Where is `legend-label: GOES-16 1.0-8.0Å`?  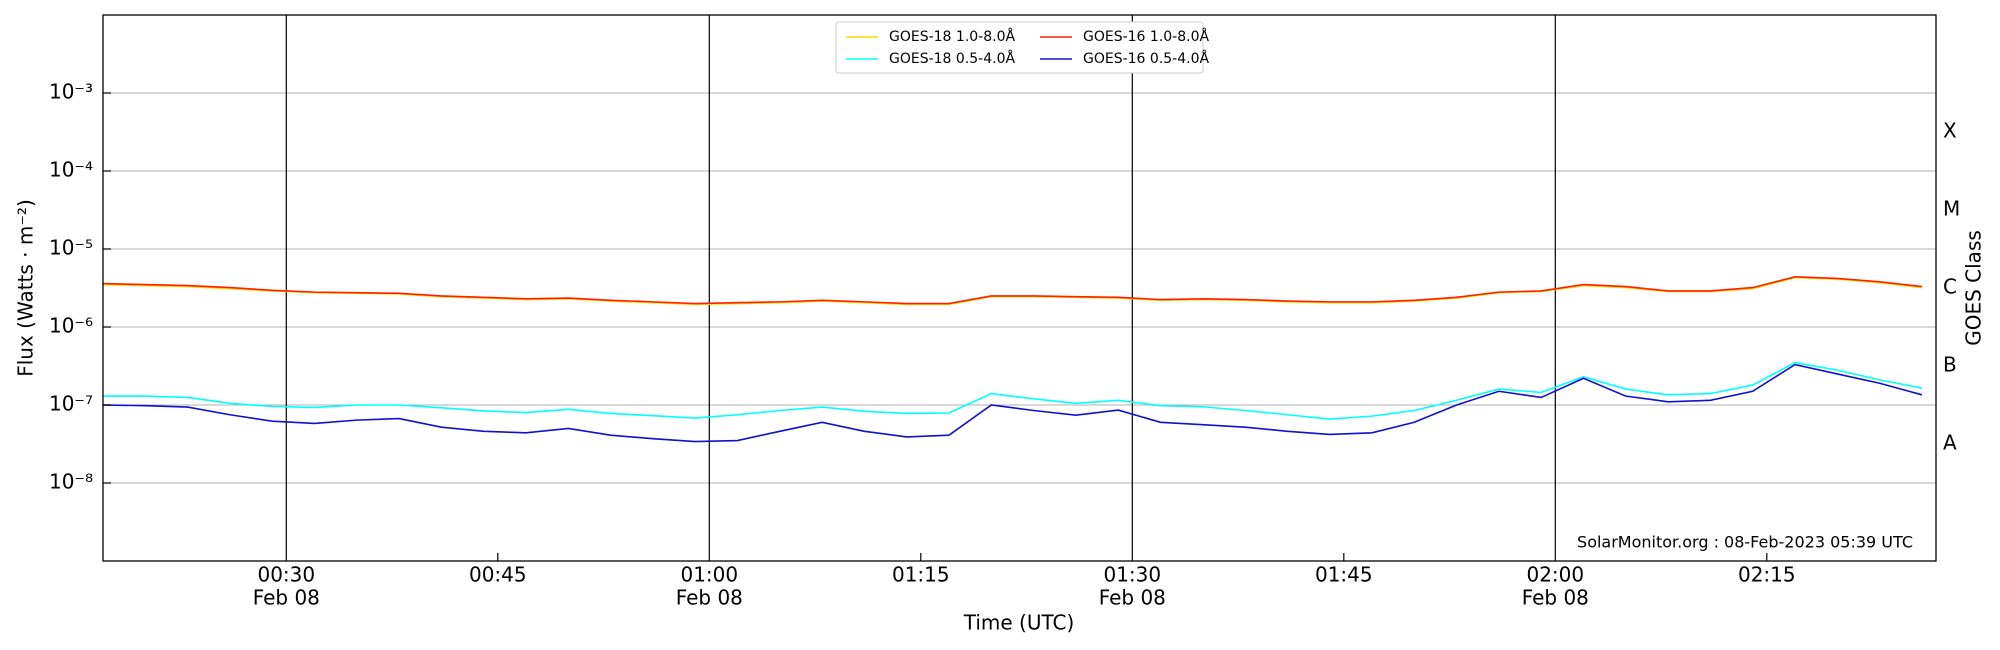 legend-label: GOES-16 1.0-8.0Å is located at coordinates (1146, 36).